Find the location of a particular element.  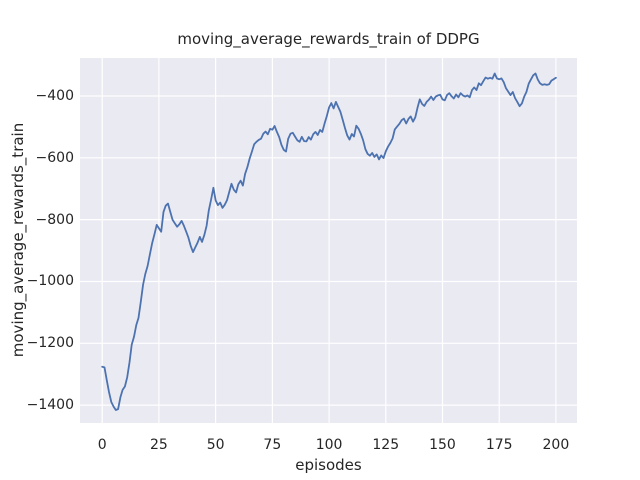

x-tick-label: 125 is located at coordinates (386, 445).